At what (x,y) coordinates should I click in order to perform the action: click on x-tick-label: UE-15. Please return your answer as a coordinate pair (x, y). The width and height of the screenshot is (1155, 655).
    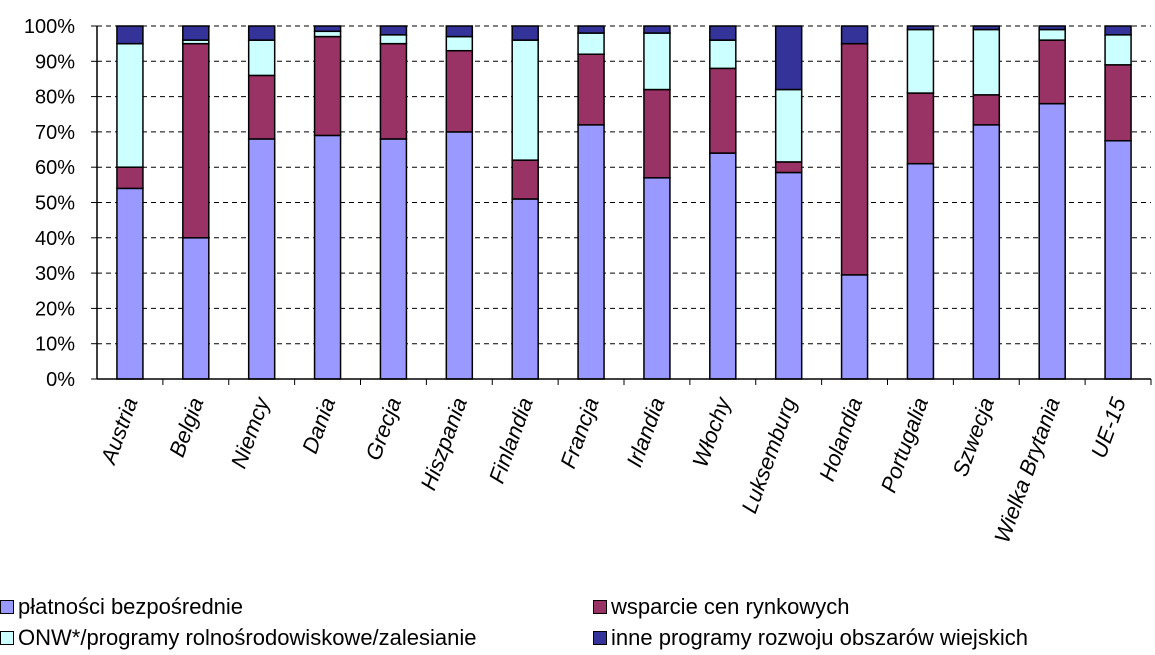
    Looking at the image, I should click on (1108, 427).